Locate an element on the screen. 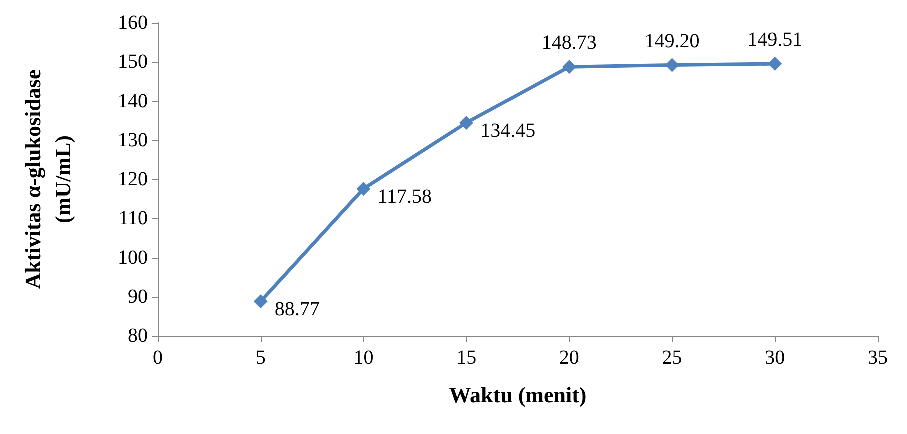 Image resolution: width=907 pixels, height=434 pixels. data-label: 149.51 is located at coordinates (775, 40).